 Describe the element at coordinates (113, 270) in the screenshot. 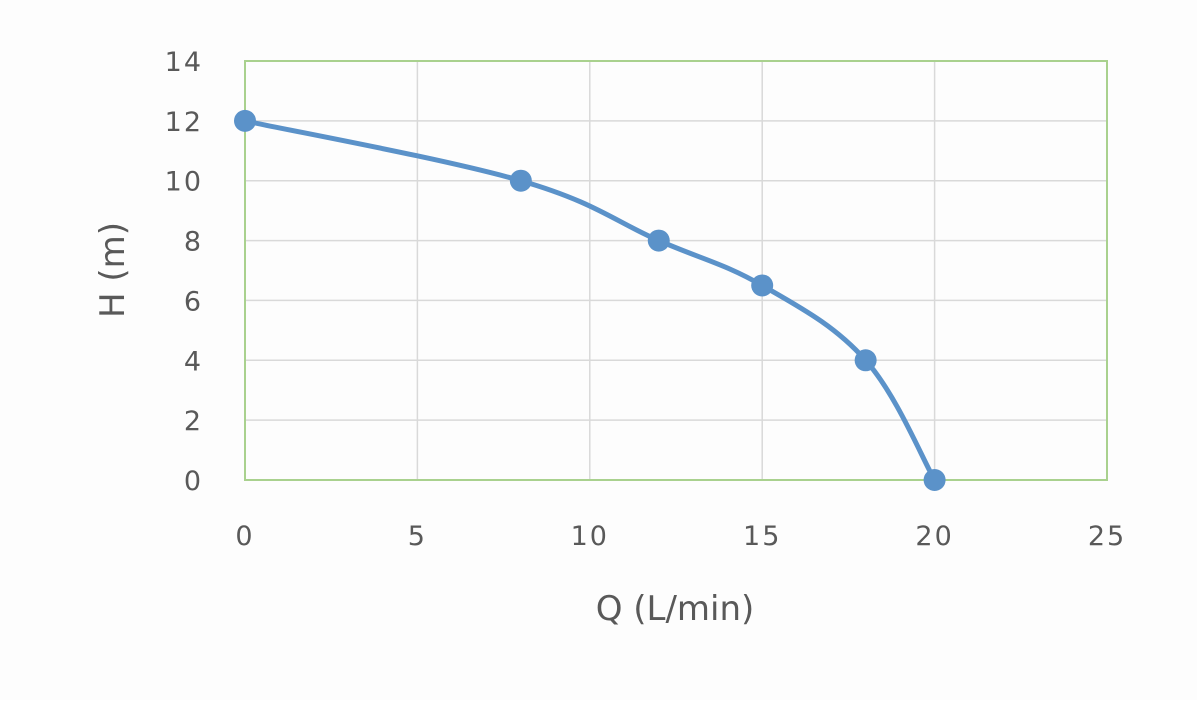

I see `y-axis-title: H (m)` at that location.